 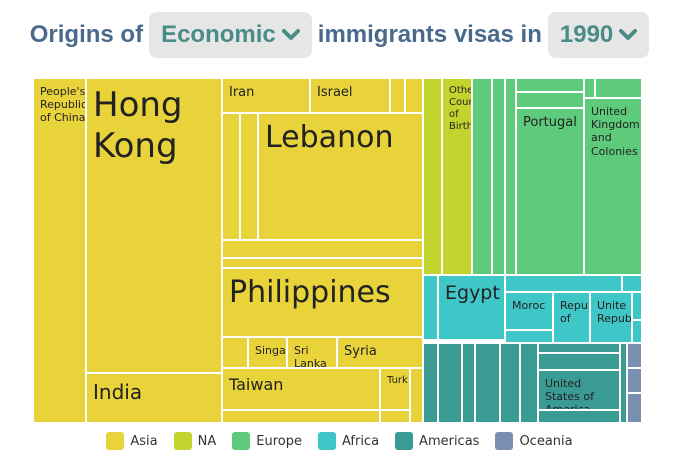 What do you see at coordinates (329, 137) in the screenshot?
I see `treemap-cell-label: Lebanon` at bounding box center [329, 137].